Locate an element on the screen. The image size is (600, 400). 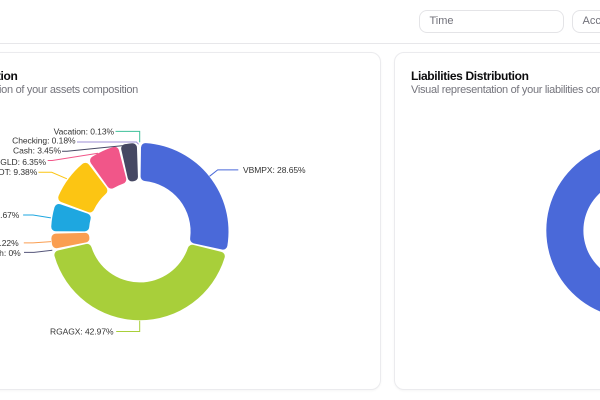
svg-text: RIOT: 9.38% is located at coordinates (19, 172).